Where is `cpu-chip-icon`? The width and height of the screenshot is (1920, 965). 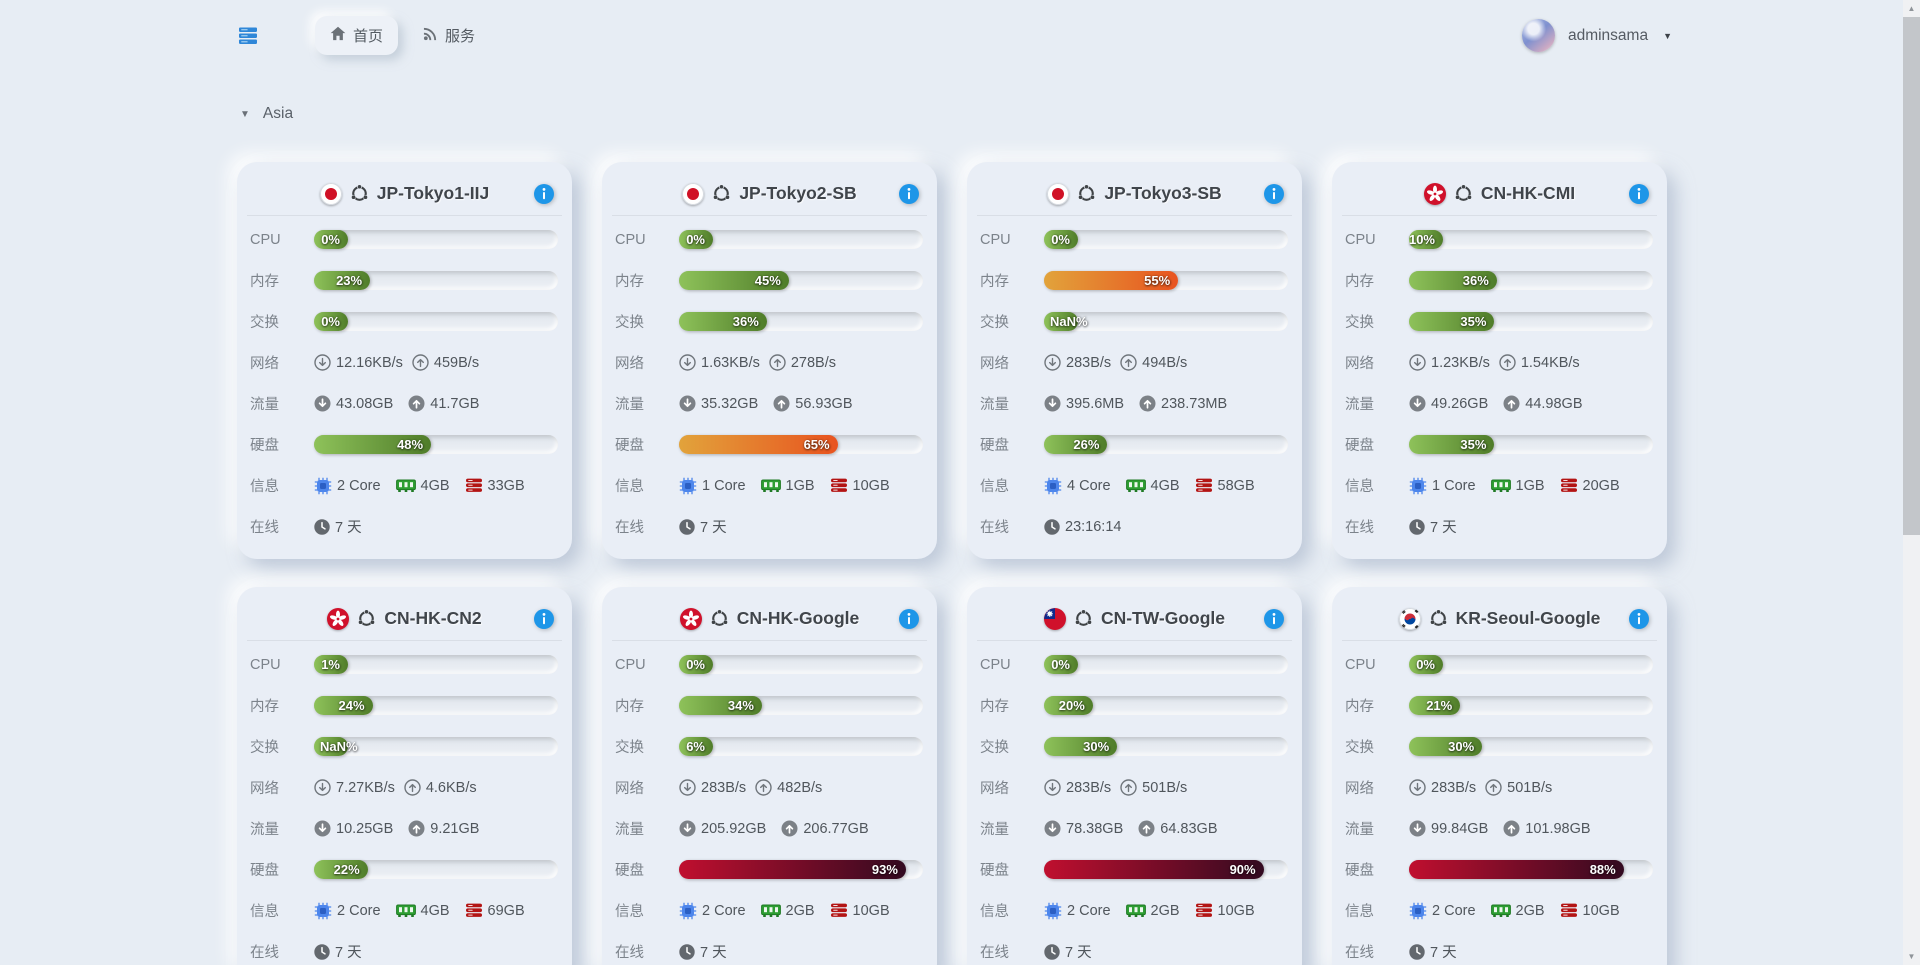 cpu-chip-icon is located at coordinates (1053, 486).